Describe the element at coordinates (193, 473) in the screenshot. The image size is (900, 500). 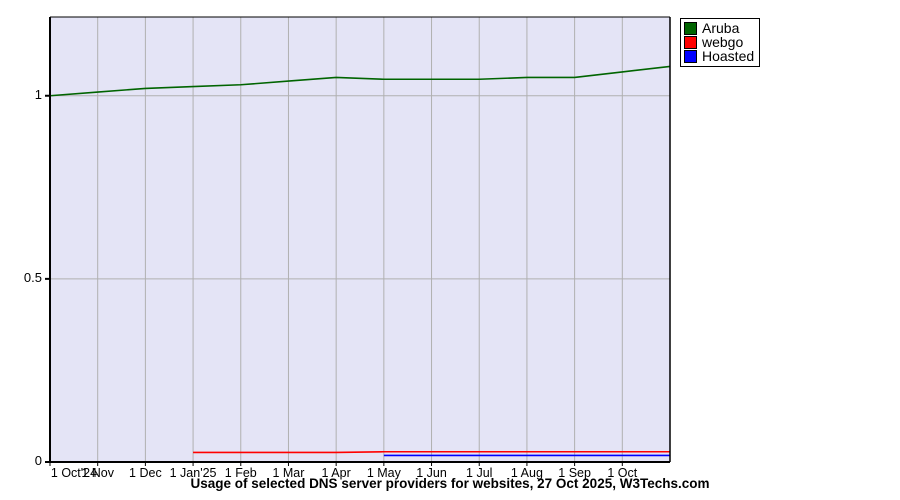
I see `x-axis-tick-label: 1 Jan'25` at that location.